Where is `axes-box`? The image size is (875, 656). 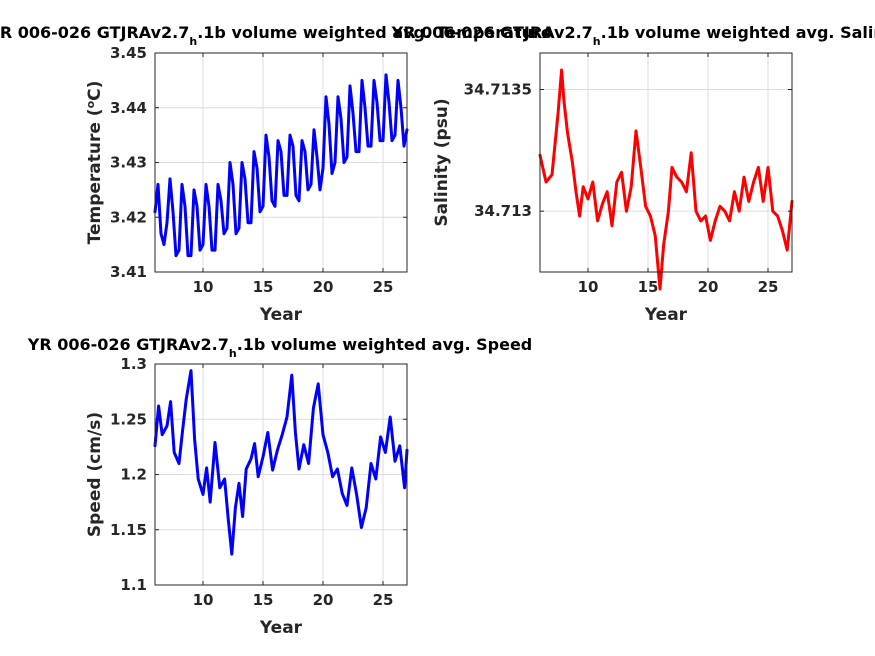
axes-box is located at coordinates (666, 162).